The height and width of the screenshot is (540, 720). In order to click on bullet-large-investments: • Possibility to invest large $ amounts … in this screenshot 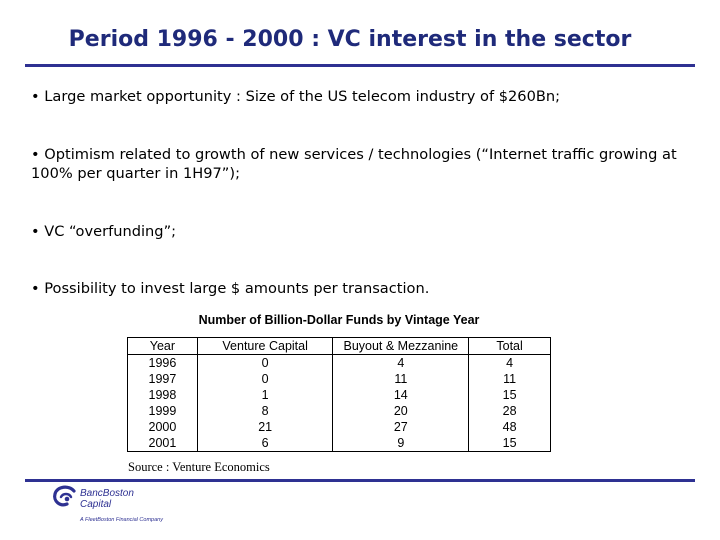, I will do `click(230, 288)`.